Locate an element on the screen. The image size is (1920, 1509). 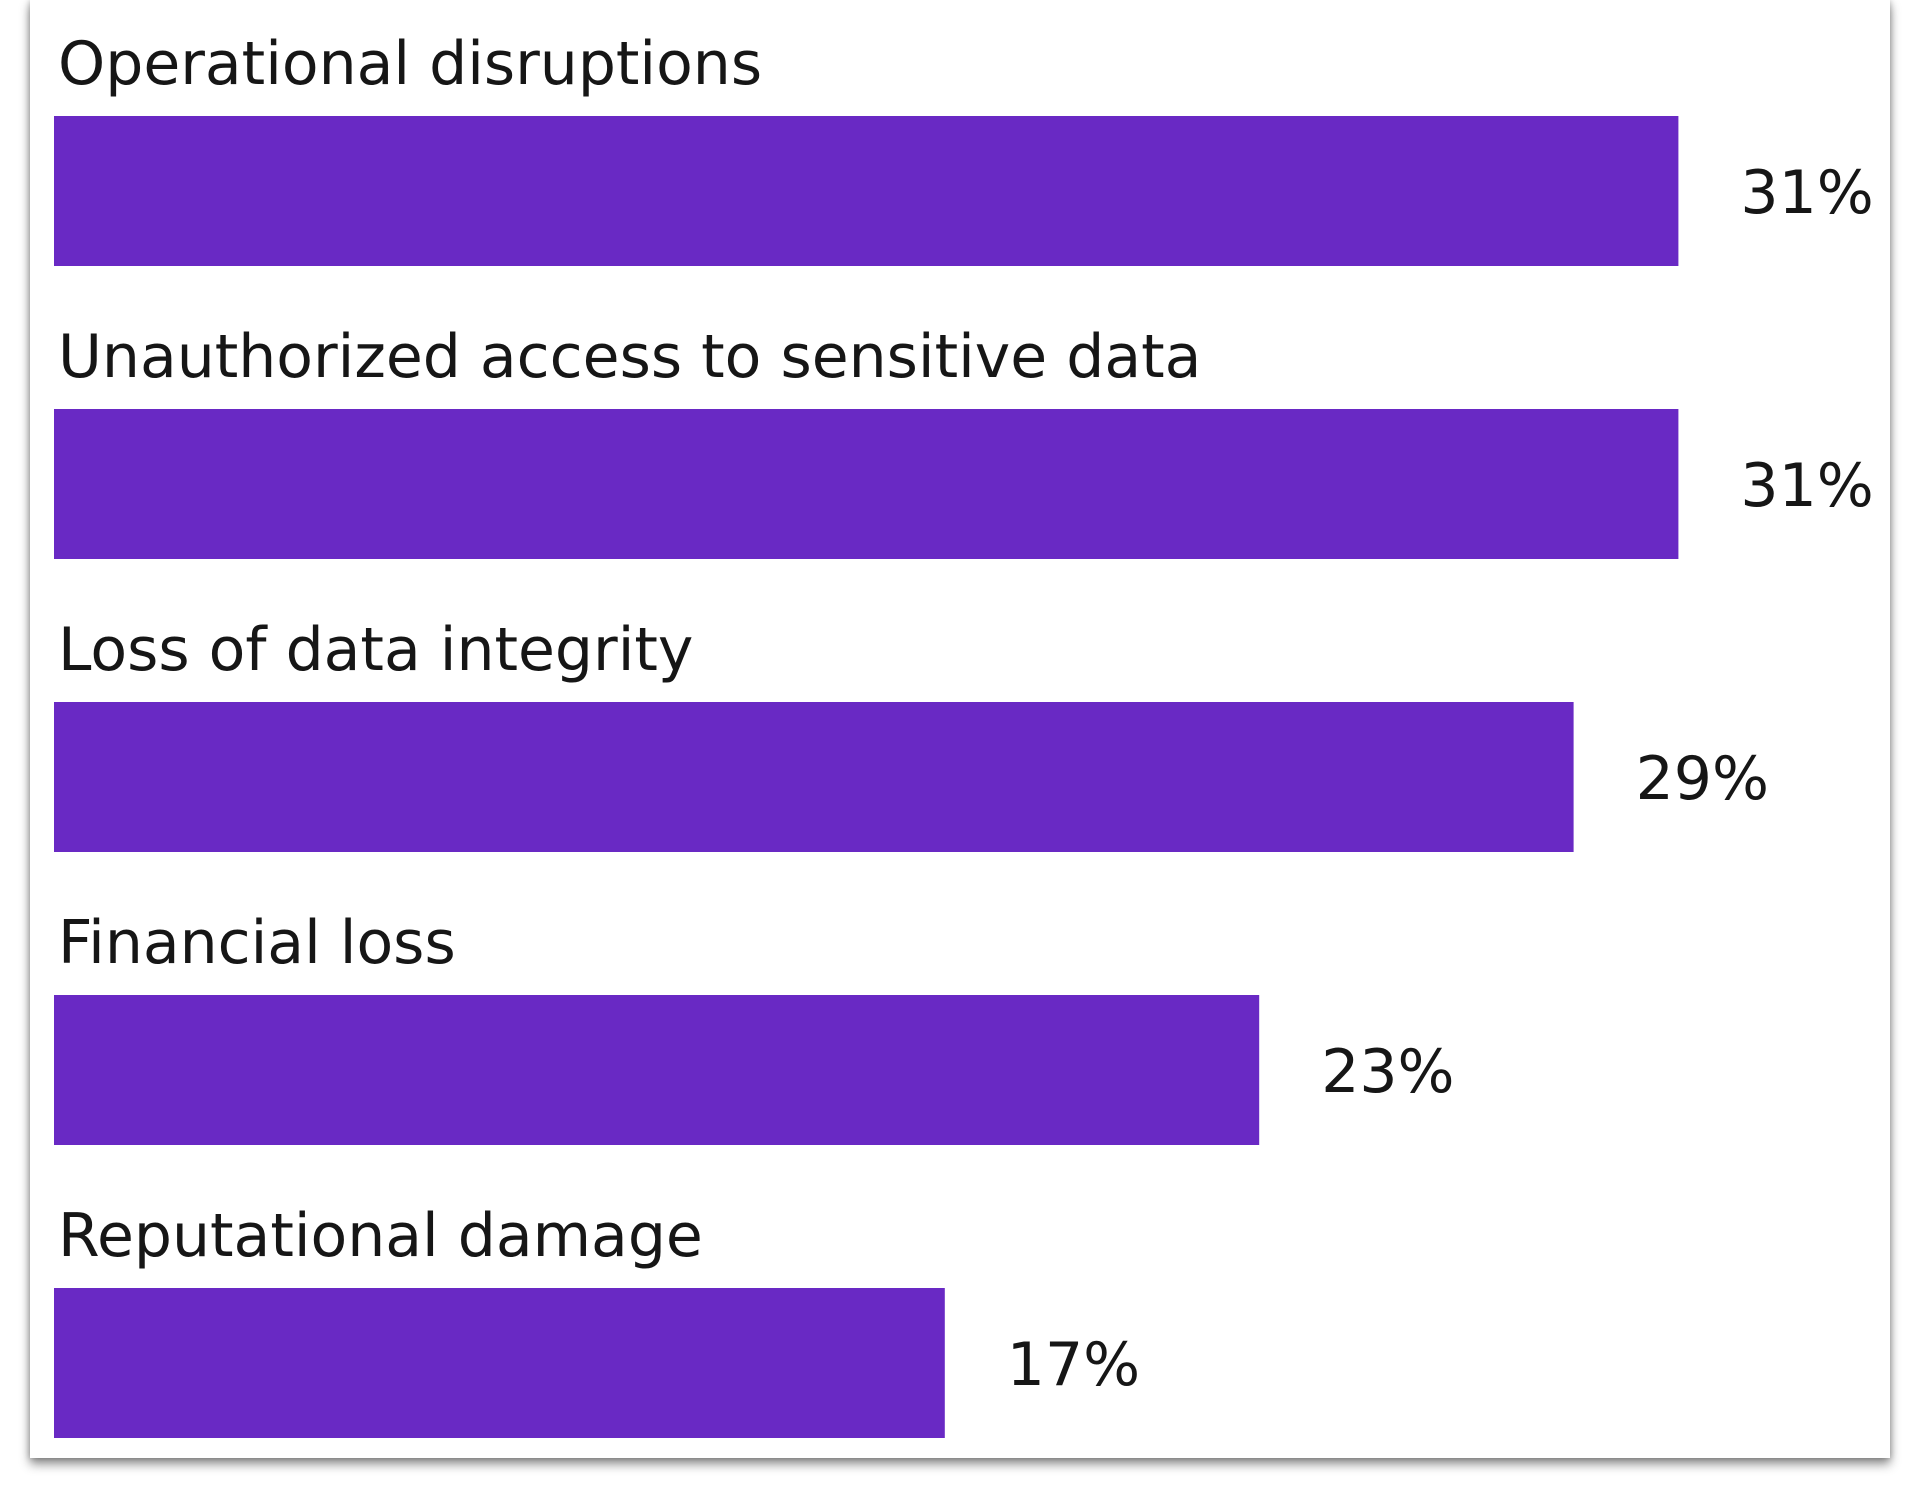
category-label-operational-disruptions: Operational disruptions is located at coordinates (410, 64).